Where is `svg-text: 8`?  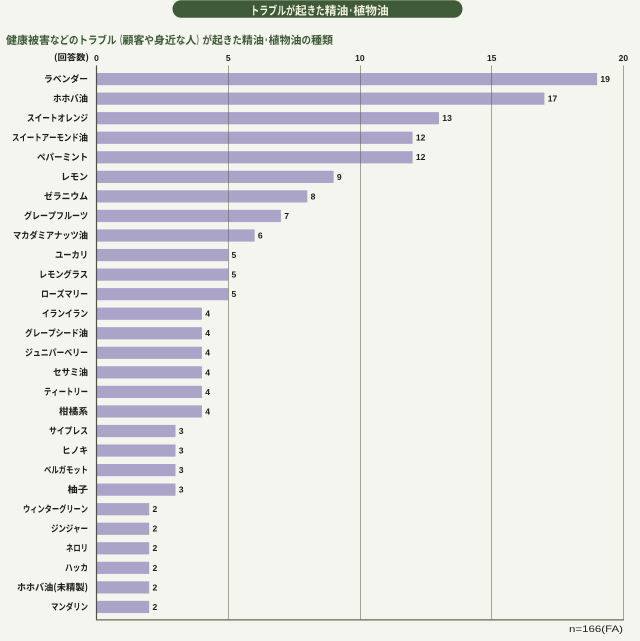
svg-text: 8 is located at coordinates (313, 196).